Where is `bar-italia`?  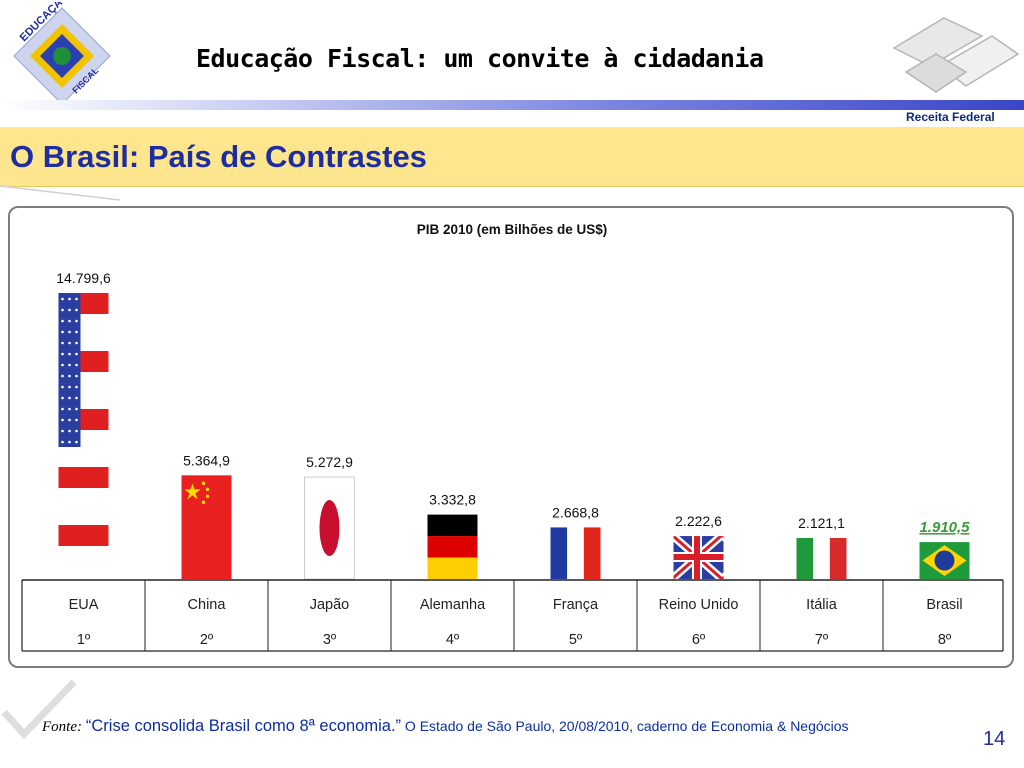 bar-italia is located at coordinates (821, 558).